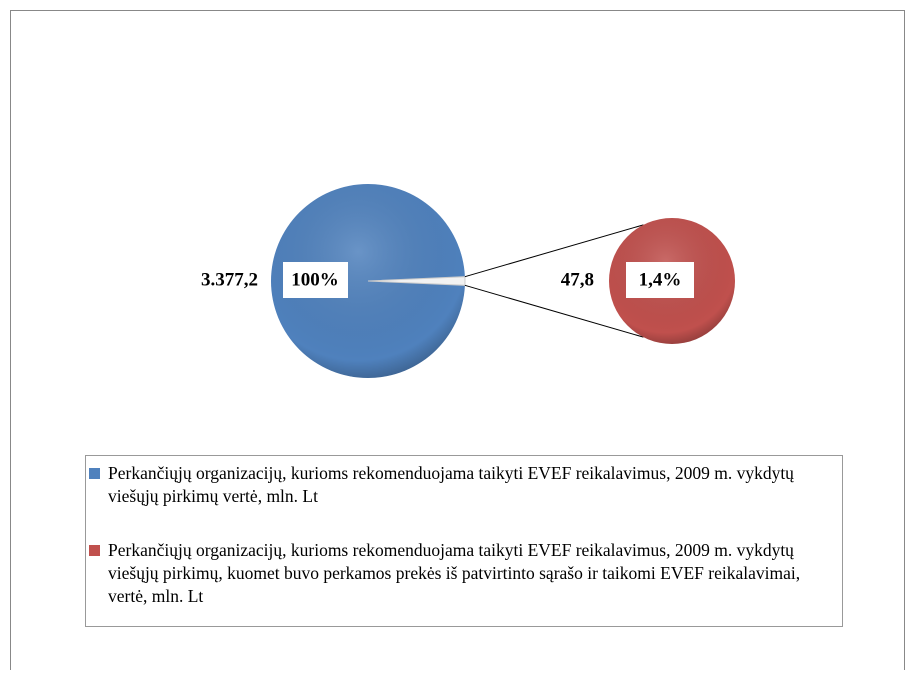 The image size is (910, 675). Describe the element at coordinates (416, 281) in the screenshot. I see `detail-slice` at that location.